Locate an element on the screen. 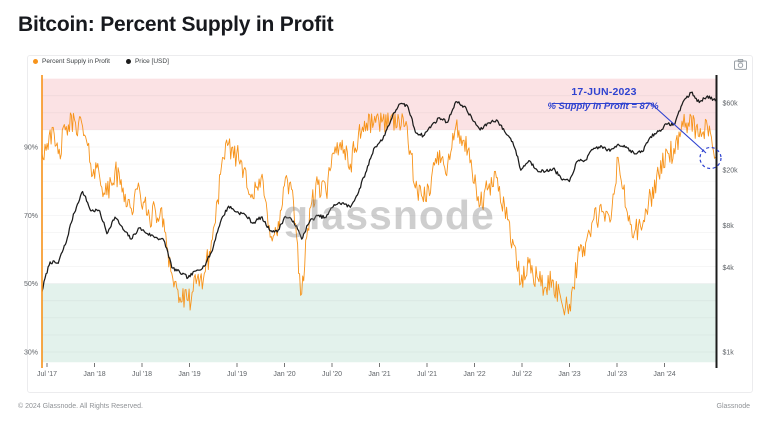  x-axis-tick-label: Jul '20 is located at coordinates (332, 374).